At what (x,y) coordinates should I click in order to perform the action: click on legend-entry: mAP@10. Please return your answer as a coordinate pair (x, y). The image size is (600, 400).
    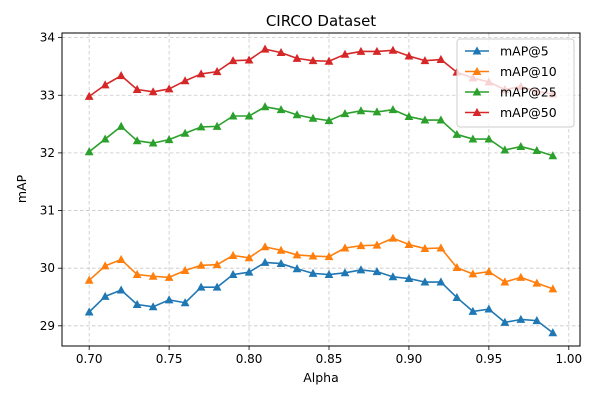
    Looking at the image, I should click on (511, 71).